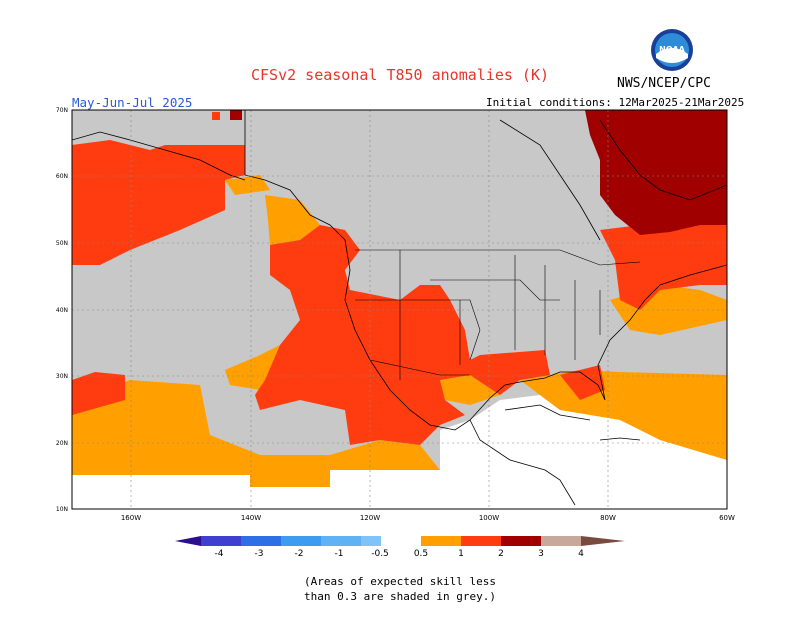  What do you see at coordinates (132, 102) in the screenshot?
I see `period-label: May-Jun-Jul 2025` at bounding box center [132, 102].